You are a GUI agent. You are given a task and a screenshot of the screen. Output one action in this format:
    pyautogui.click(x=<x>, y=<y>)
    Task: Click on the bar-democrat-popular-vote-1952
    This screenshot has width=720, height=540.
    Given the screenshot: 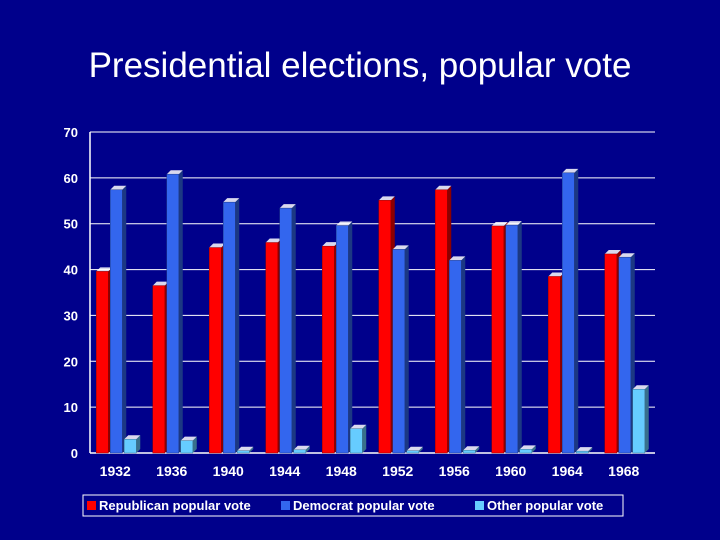 What is the action you would take?
    pyautogui.click(x=400, y=349)
    